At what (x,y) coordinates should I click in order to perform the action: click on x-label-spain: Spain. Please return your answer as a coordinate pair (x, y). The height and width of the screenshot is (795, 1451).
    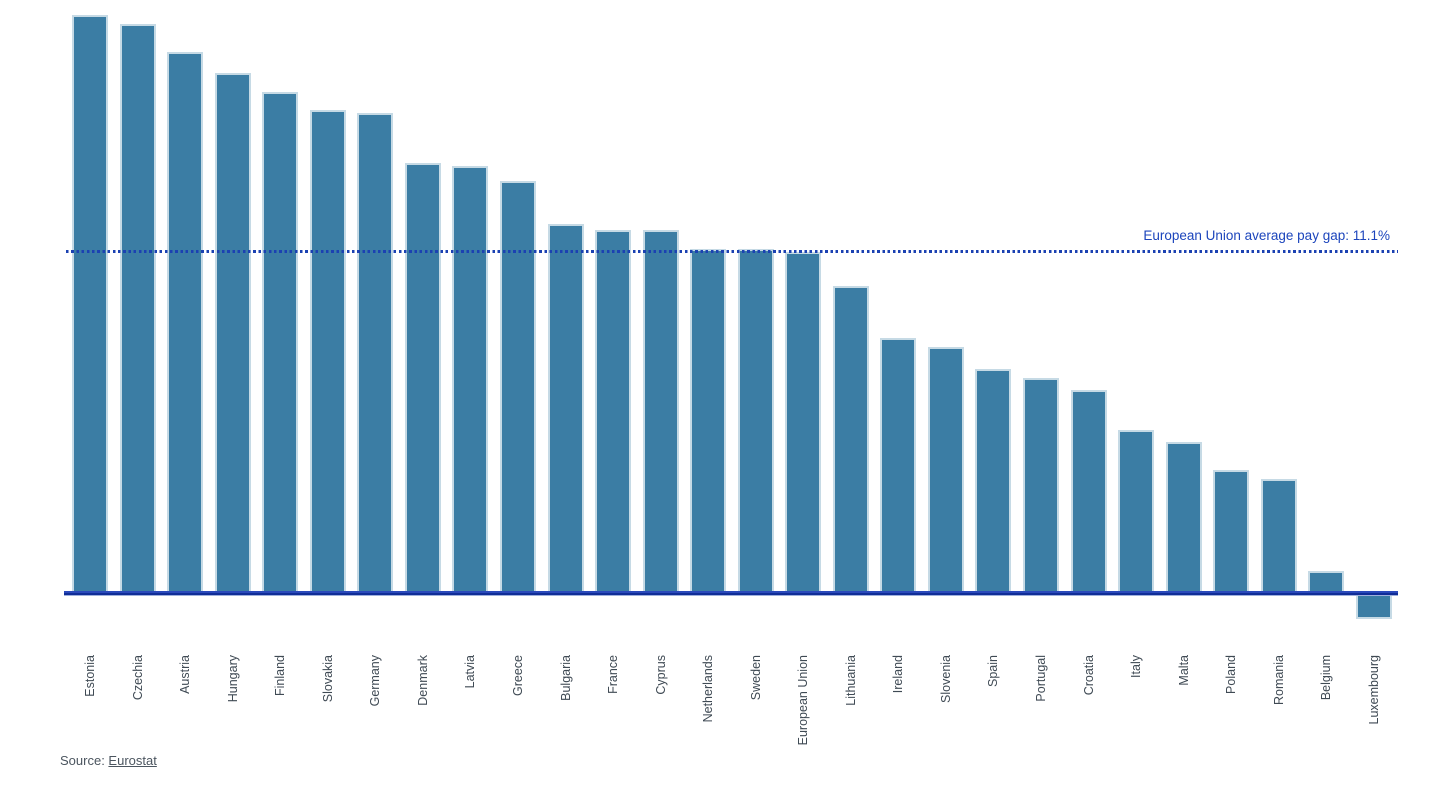
    Looking at the image, I should click on (993, 671).